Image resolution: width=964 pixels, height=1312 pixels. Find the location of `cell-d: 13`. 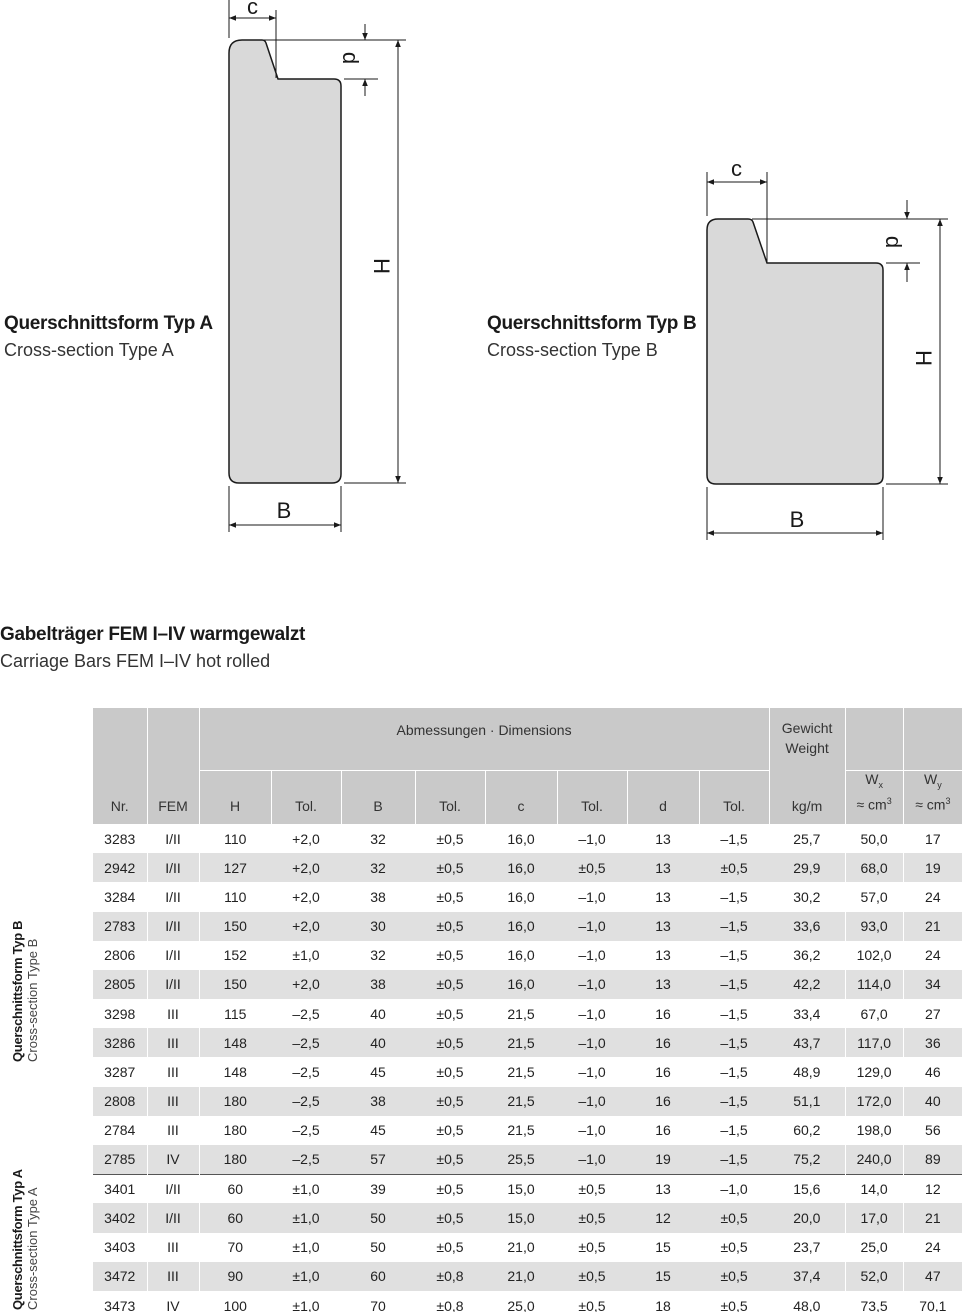

cell-d: 13 is located at coordinates (663, 838).